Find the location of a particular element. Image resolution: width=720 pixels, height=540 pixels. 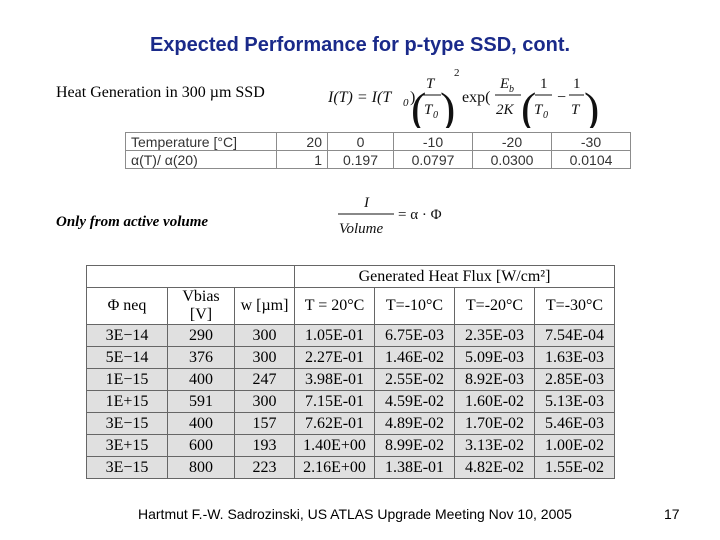

flux-group-header-row: Generated Heat Flux [W/cm²] is located at coordinates (350, 276).